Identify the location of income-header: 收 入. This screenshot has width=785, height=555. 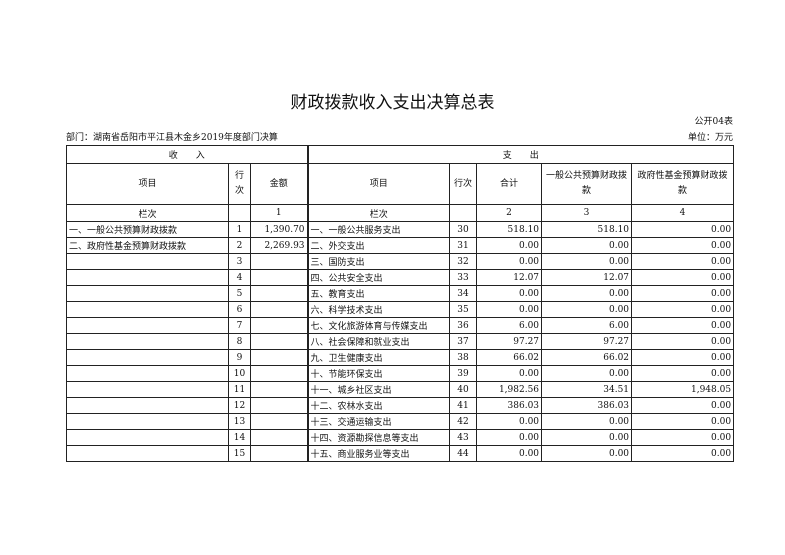
(187, 154).